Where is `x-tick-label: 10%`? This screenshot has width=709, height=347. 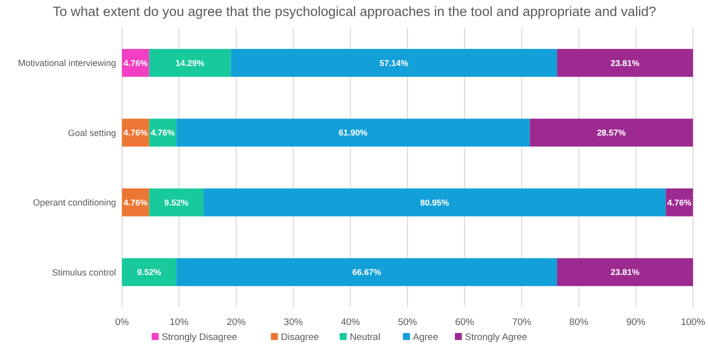 x-tick-label: 10% is located at coordinates (180, 322).